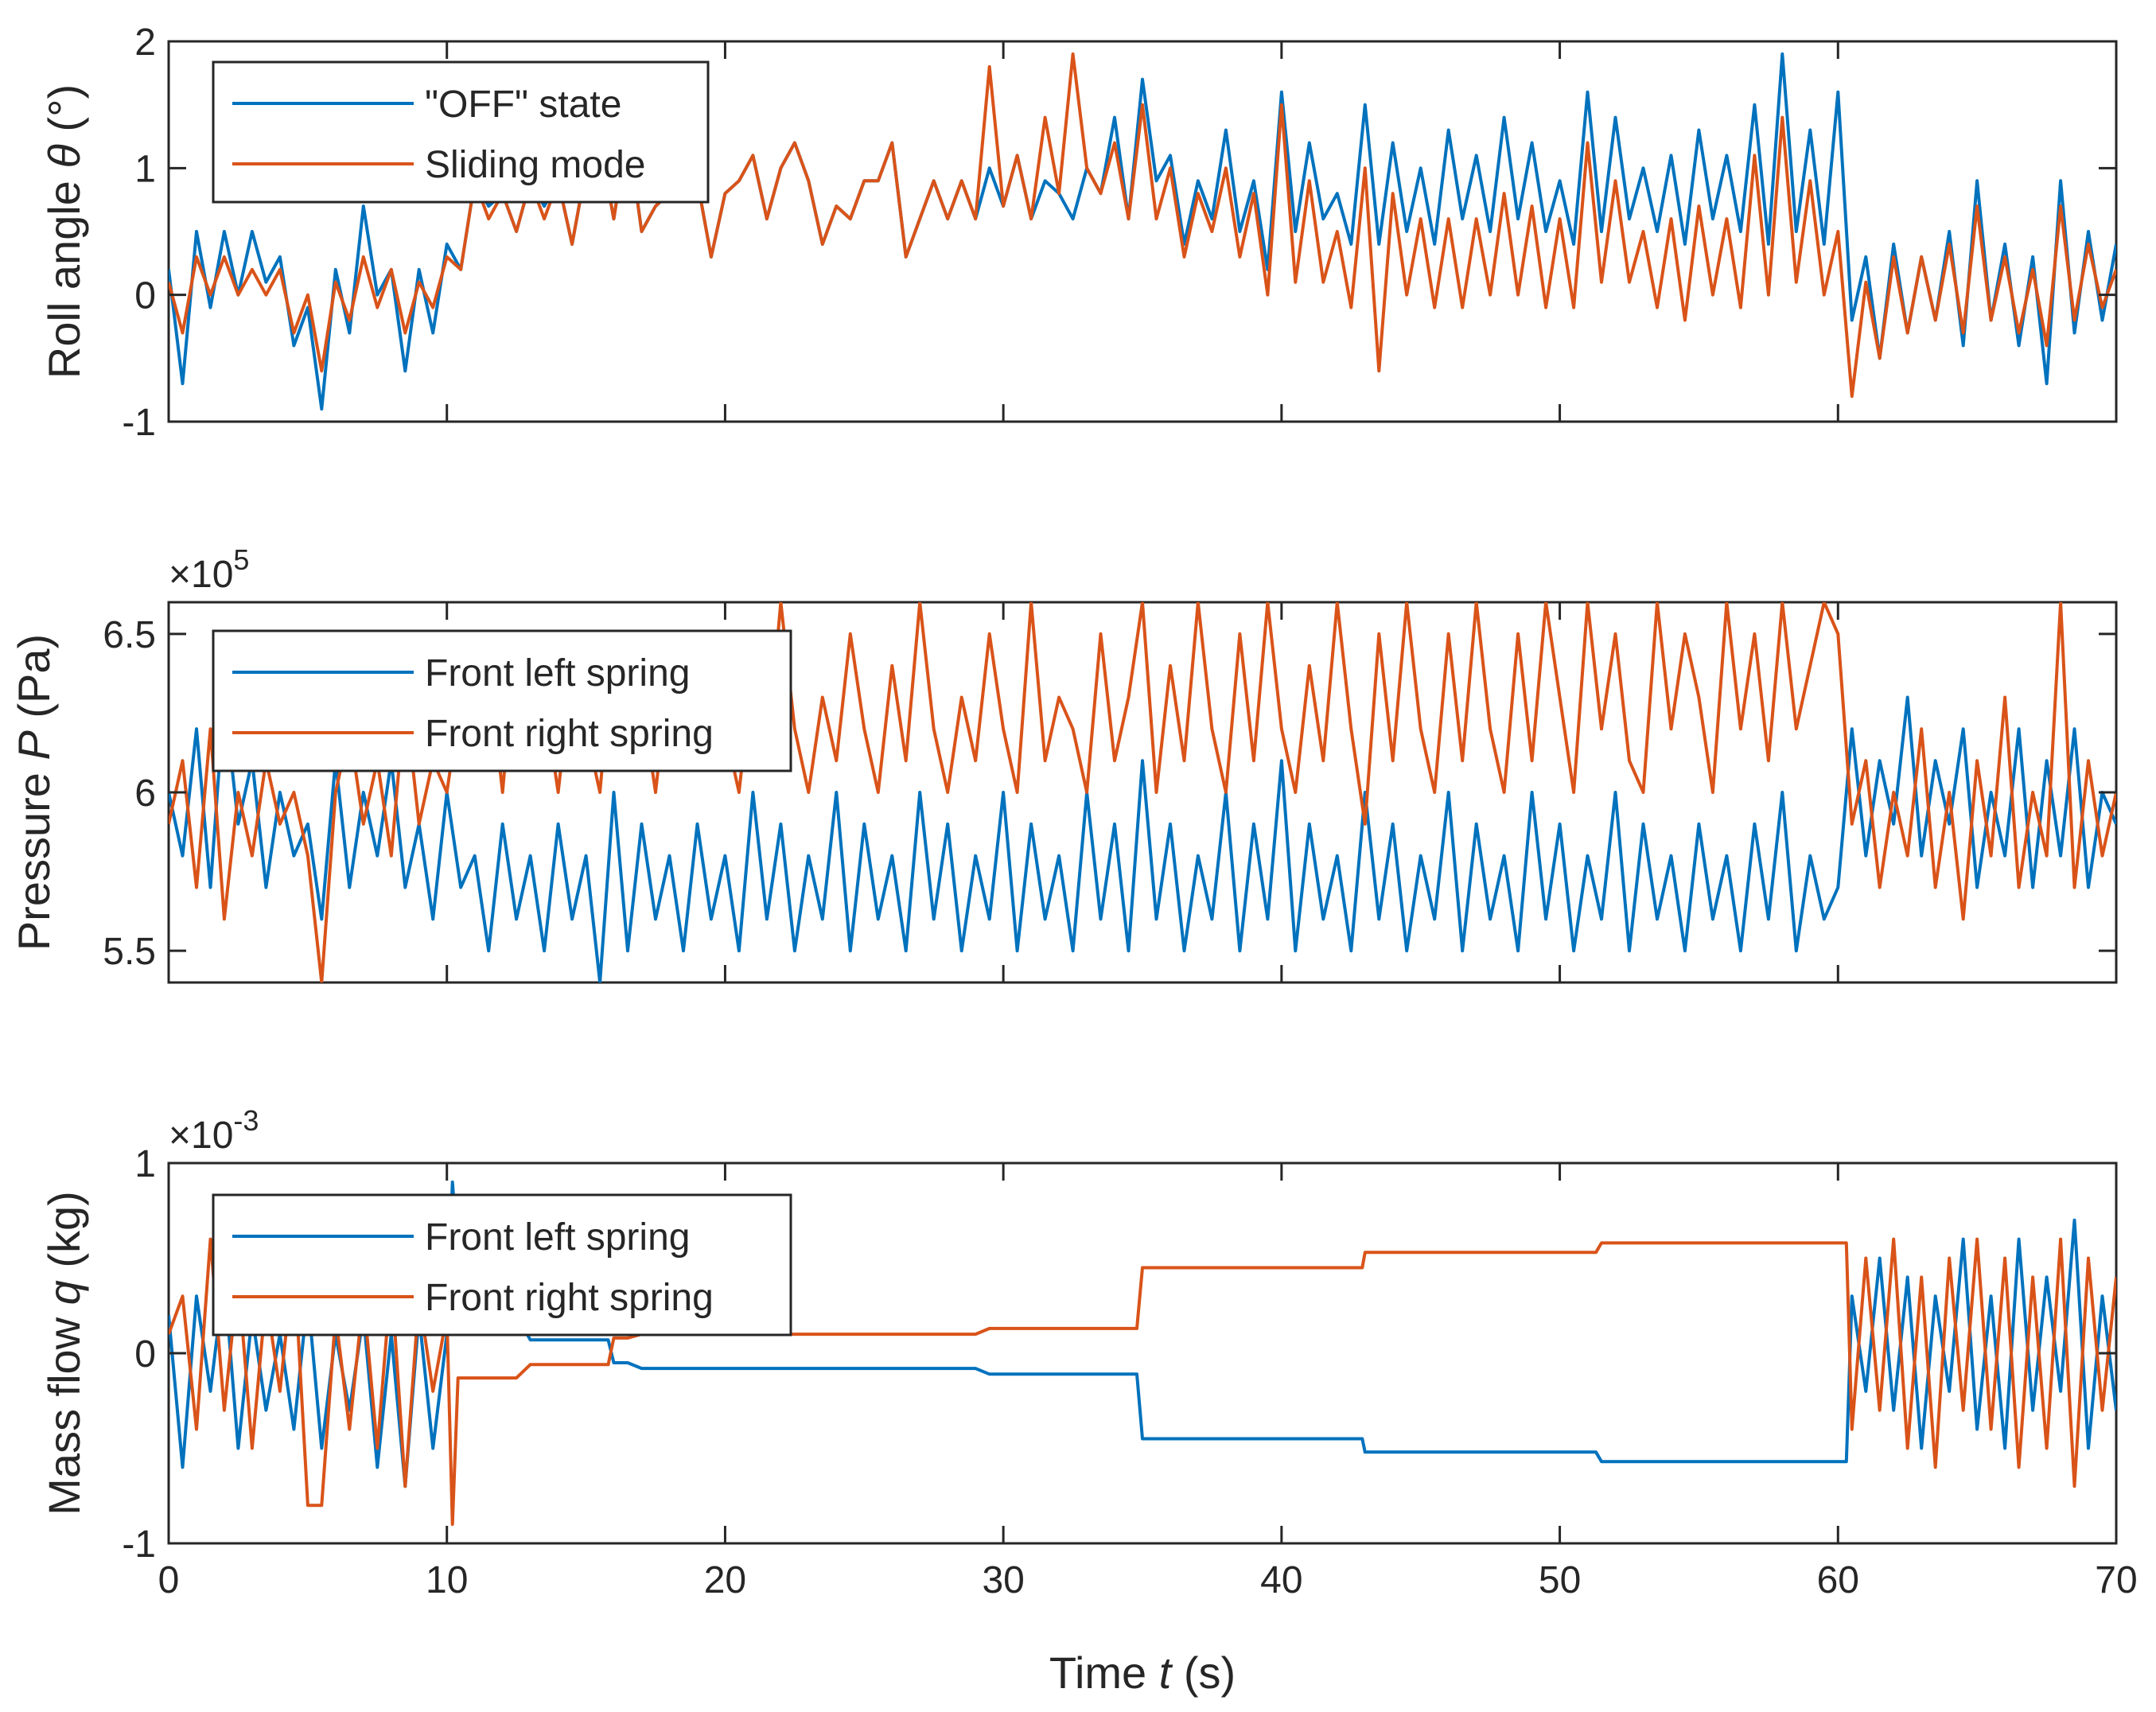 Image resolution: width=2156 pixels, height=1712 pixels. What do you see at coordinates (569, 1298) in the screenshot?
I see `legend-label-front-right-flow: Front right spring` at bounding box center [569, 1298].